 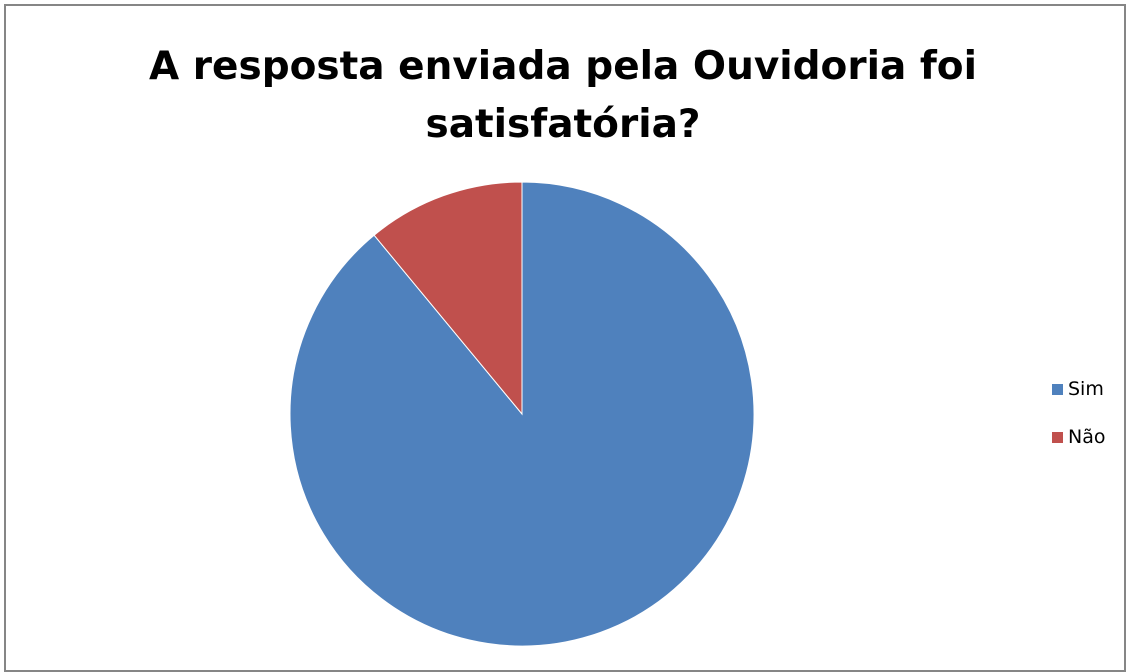 I want to click on legend-swatch-nao, so click(x=1057, y=437).